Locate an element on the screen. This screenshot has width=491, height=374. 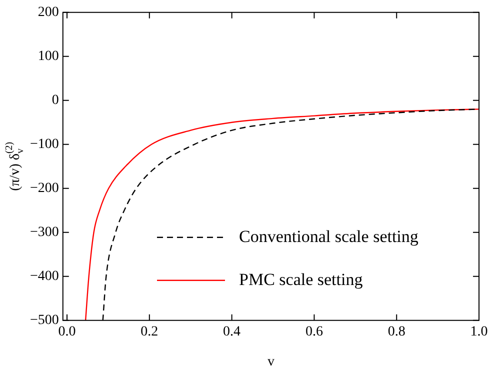
y-tick-label: −500 is located at coordinates (44, 320).